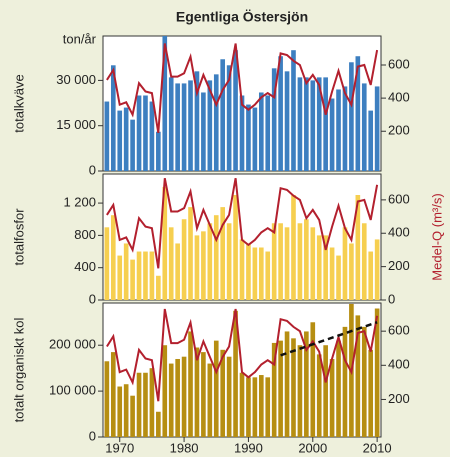 This screenshot has height=457, width=450. I want to click on y-axis-label: totalkväve, so click(18, 103).